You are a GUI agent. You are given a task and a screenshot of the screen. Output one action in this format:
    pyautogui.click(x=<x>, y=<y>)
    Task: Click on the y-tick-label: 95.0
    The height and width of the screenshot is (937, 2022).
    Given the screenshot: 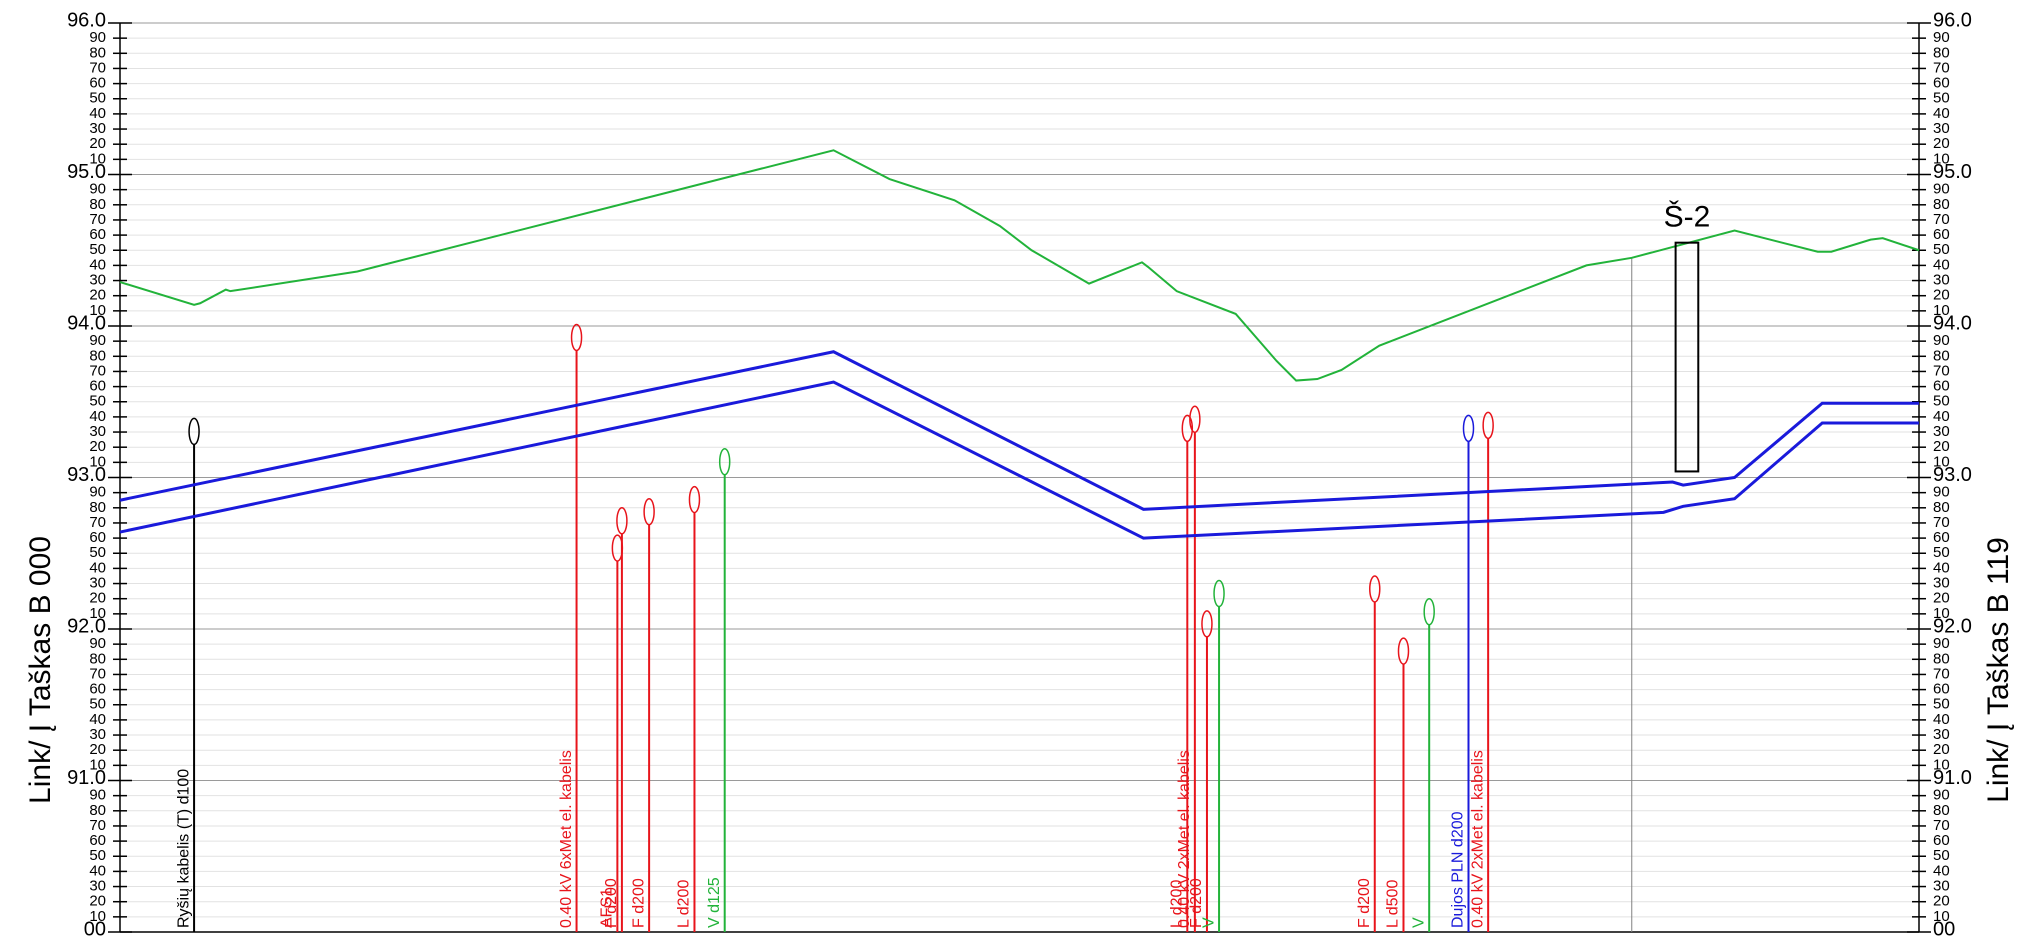 What is the action you would take?
    pyautogui.click(x=86, y=172)
    